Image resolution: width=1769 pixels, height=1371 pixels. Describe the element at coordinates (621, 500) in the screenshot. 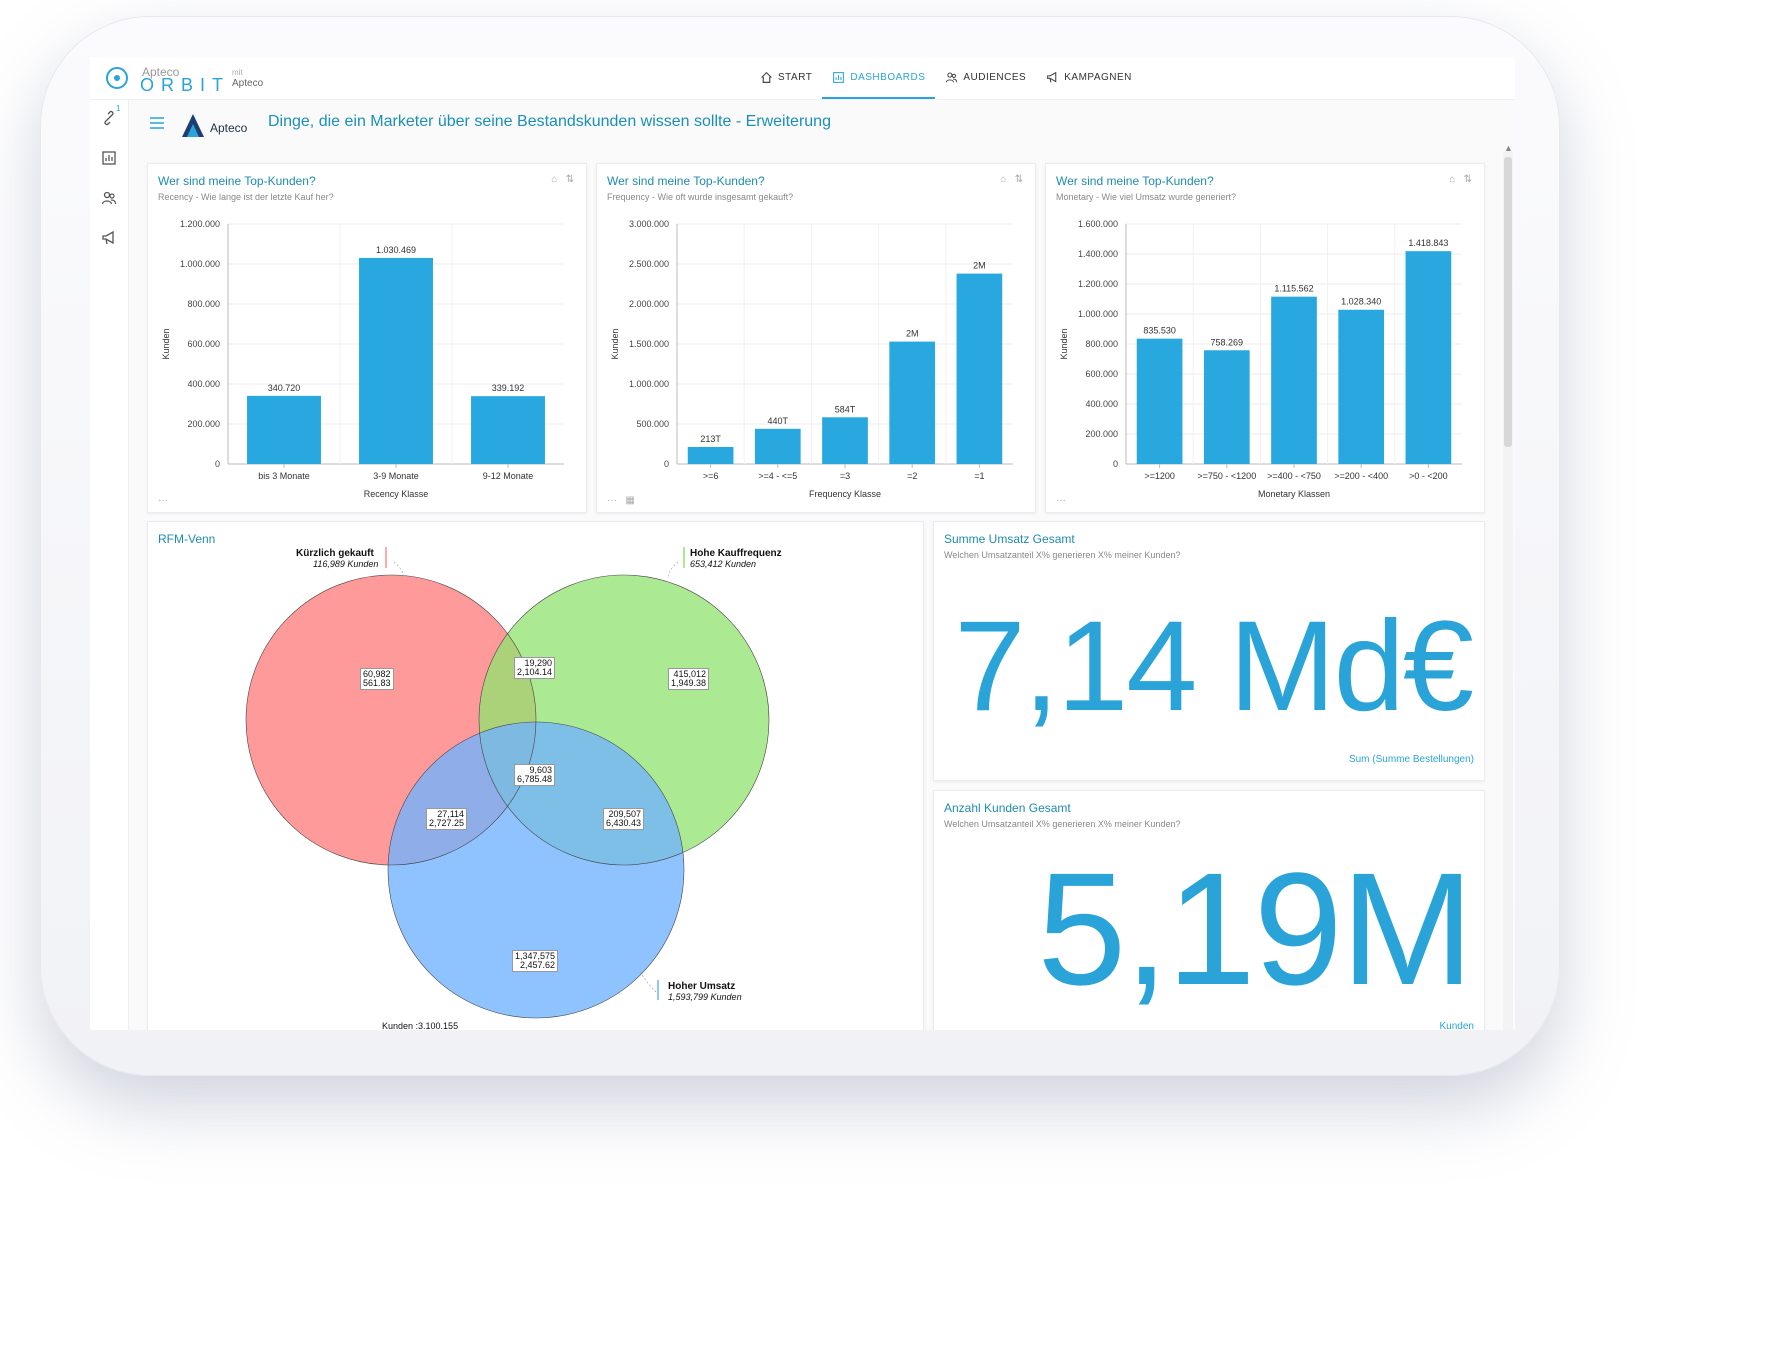

I see `more-icon: ··· ▦` at that location.